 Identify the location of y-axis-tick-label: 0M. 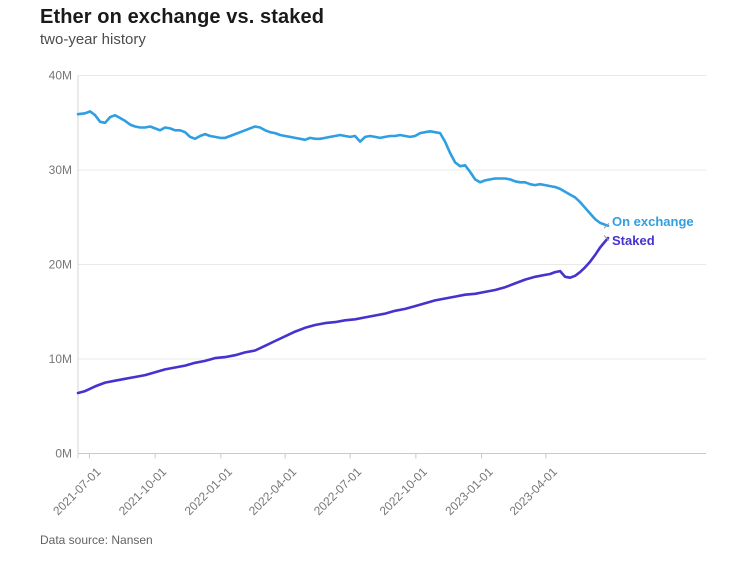
(63, 454).